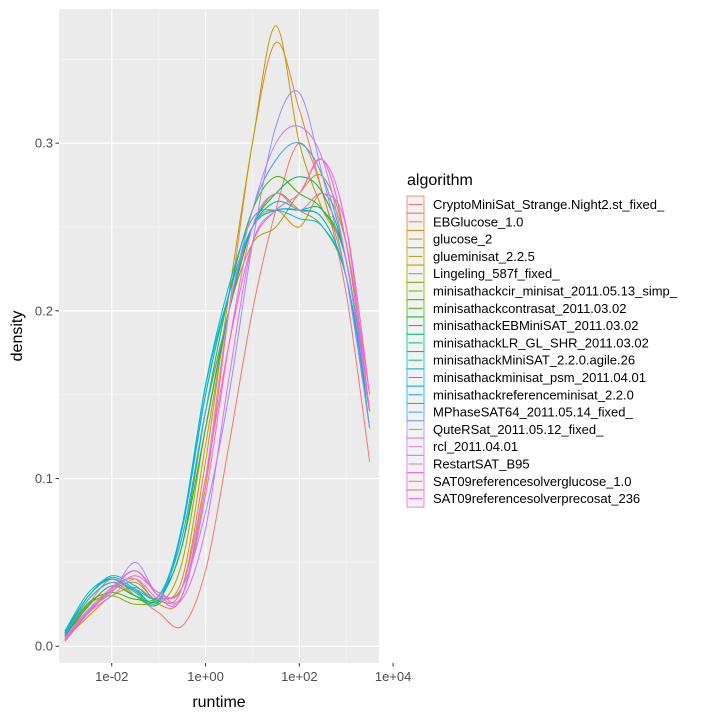 The height and width of the screenshot is (720, 720). Describe the element at coordinates (533, 394) in the screenshot. I see `legend-label: minisathackreferenceminisat_2.2.0` at that location.